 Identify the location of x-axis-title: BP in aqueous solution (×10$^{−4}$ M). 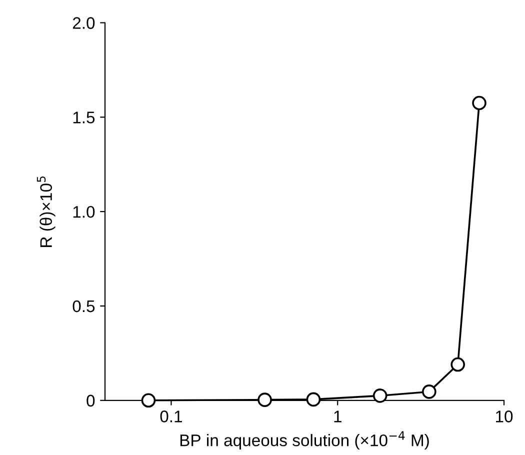
(304, 440).